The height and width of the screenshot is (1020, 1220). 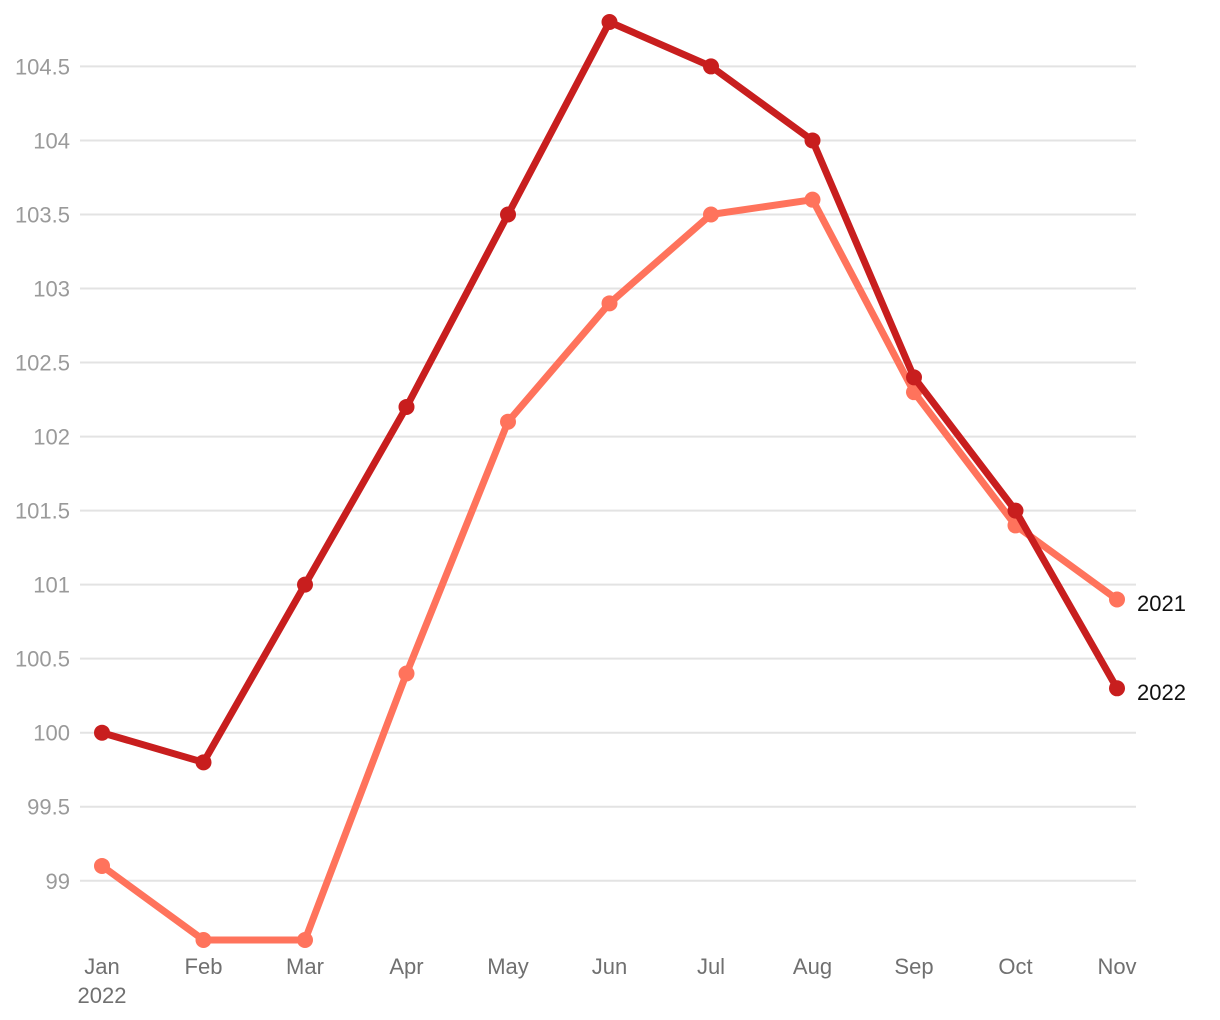 What do you see at coordinates (42, 363) in the screenshot?
I see `y-tick-label: 102.5` at bounding box center [42, 363].